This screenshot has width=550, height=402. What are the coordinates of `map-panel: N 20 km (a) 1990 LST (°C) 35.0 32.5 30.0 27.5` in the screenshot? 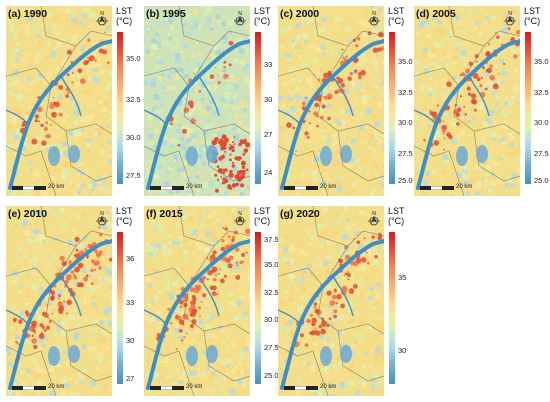 It's located at (74, 101).